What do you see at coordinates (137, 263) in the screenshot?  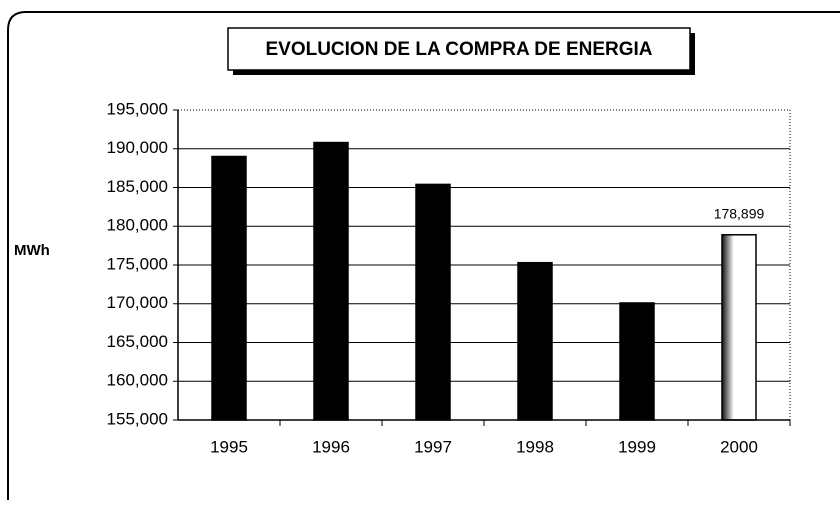 I see `y-tick-label: 175,000` at bounding box center [137, 263].